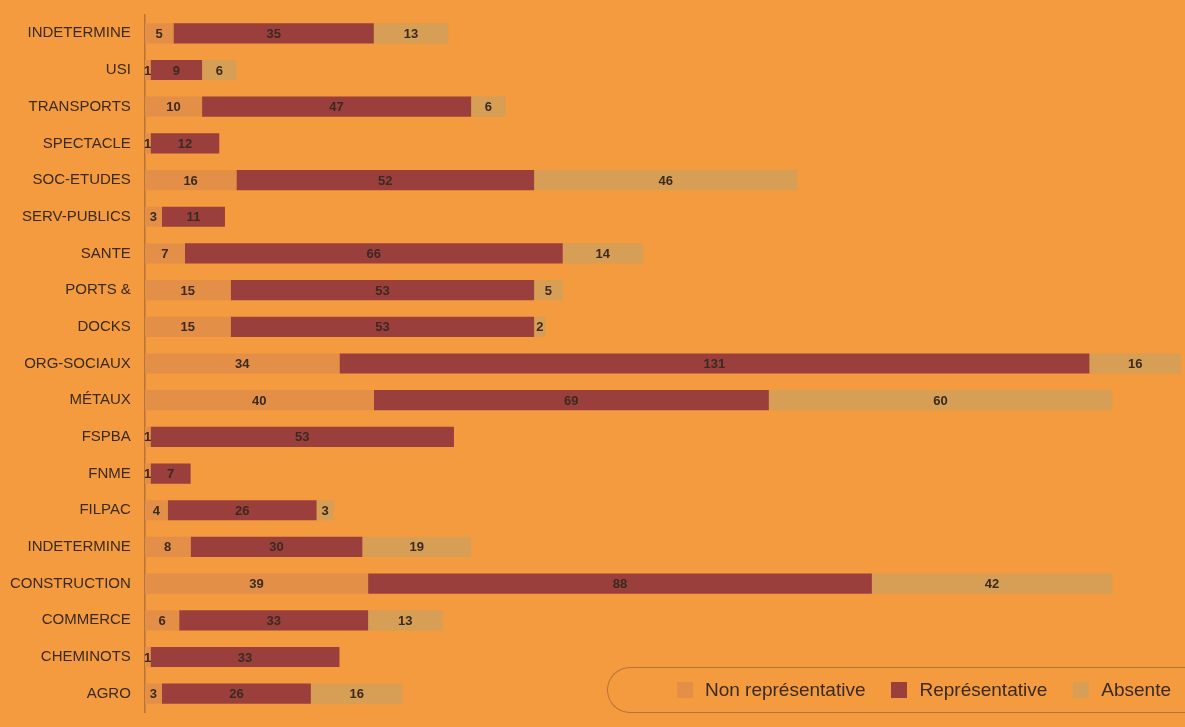  What do you see at coordinates (76, 215) in the screenshot?
I see `y-tick-label: SERV-PUBLICS` at bounding box center [76, 215].